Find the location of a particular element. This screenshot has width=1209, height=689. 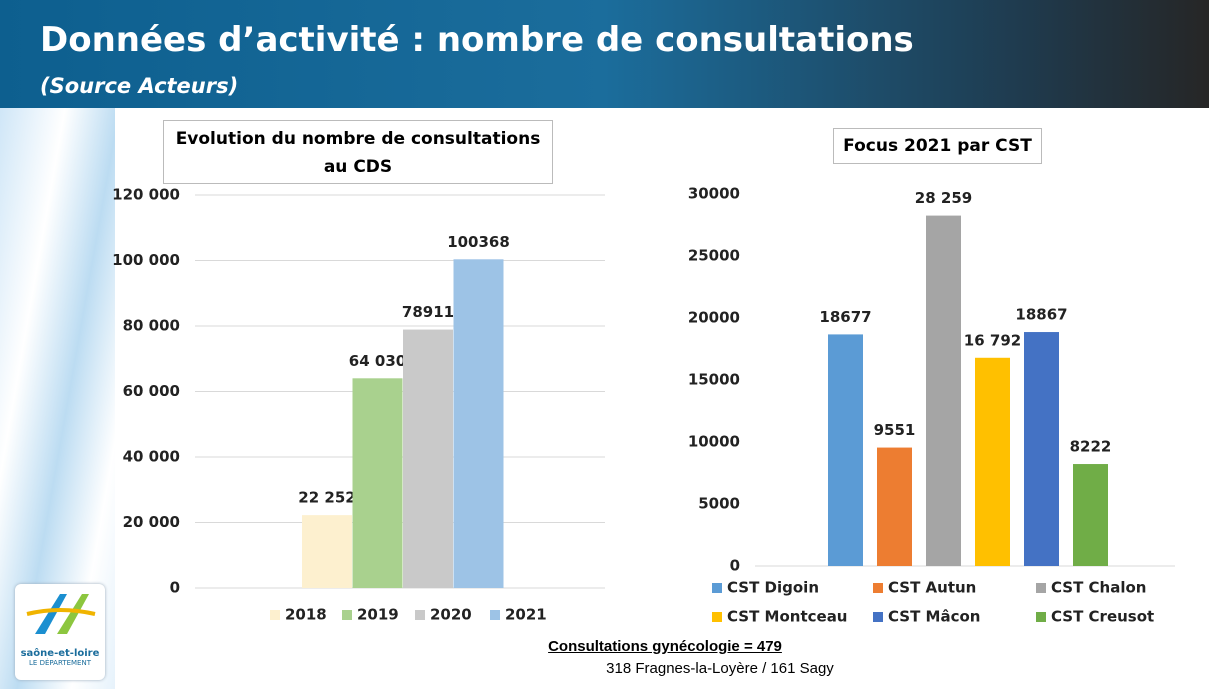

logo-icon is located at coordinates (61, 614).